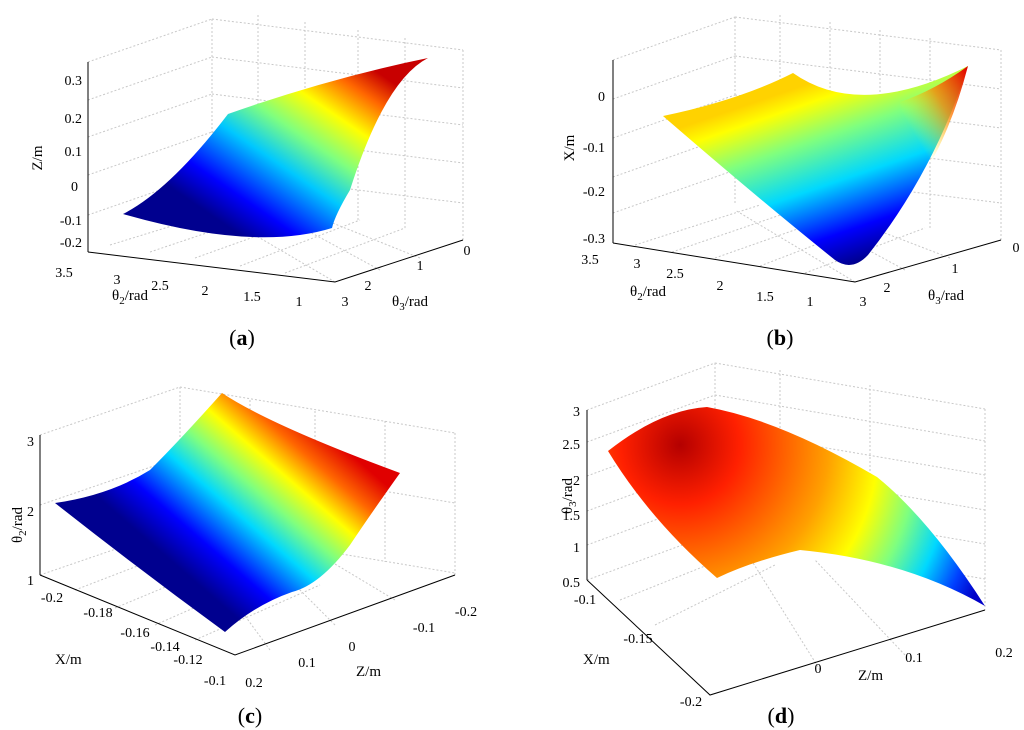  What do you see at coordinates (368, 672) in the screenshot?
I see `panel-c-y-label: Z/m` at bounding box center [368, 672].